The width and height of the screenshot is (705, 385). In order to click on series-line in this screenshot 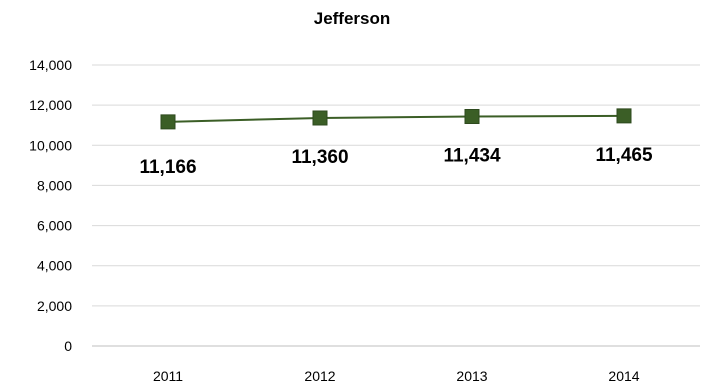, I will do `click(396, 118)`.